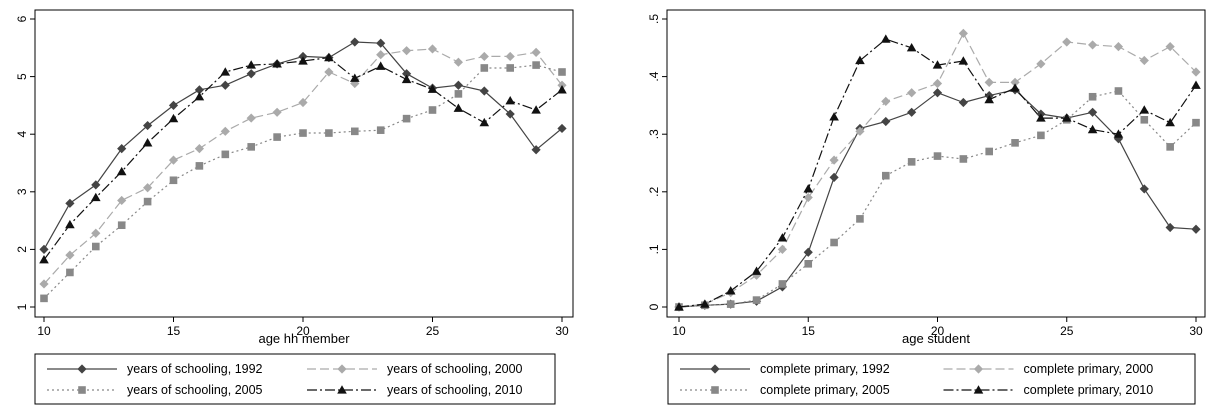 The image size is (1210, 407). What do you see at coordinates (44, 331) in the screenshot?
I see `x-tick-label: 10` at bounding box center [44, 331].